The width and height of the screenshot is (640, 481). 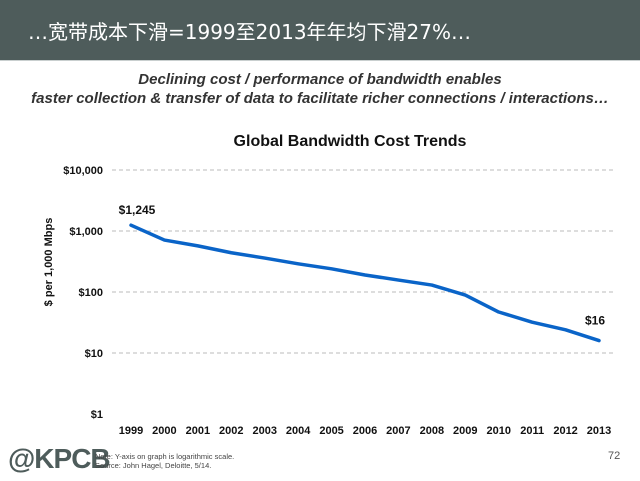 What do you see at coordinates (614, 456) in the screenshot?
I see `page-number: 72` at bounding box center [614, 456].